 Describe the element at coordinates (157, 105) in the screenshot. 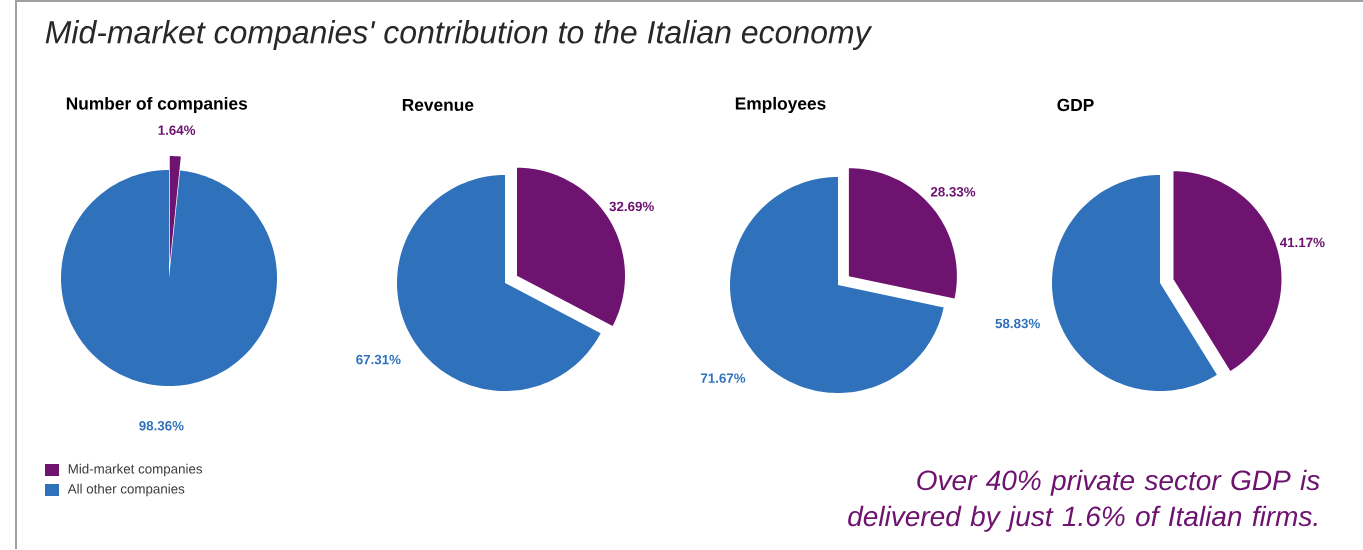

I see `chart-title: Number of companies` at that location.